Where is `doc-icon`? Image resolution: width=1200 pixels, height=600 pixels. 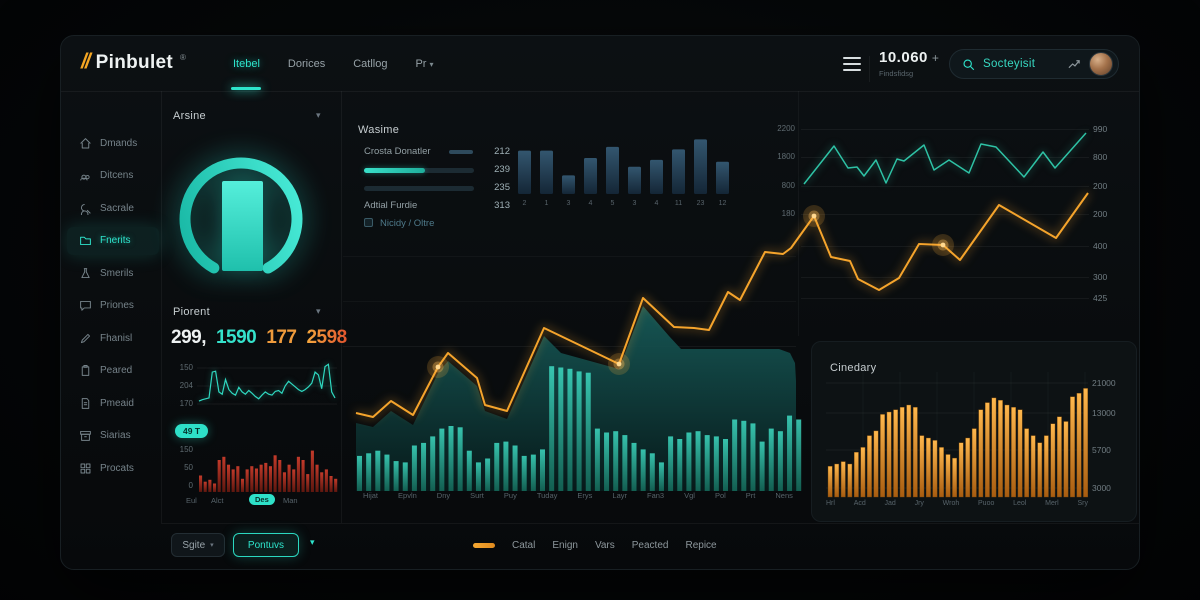 doc-icon is located at coordinates (85, 403).